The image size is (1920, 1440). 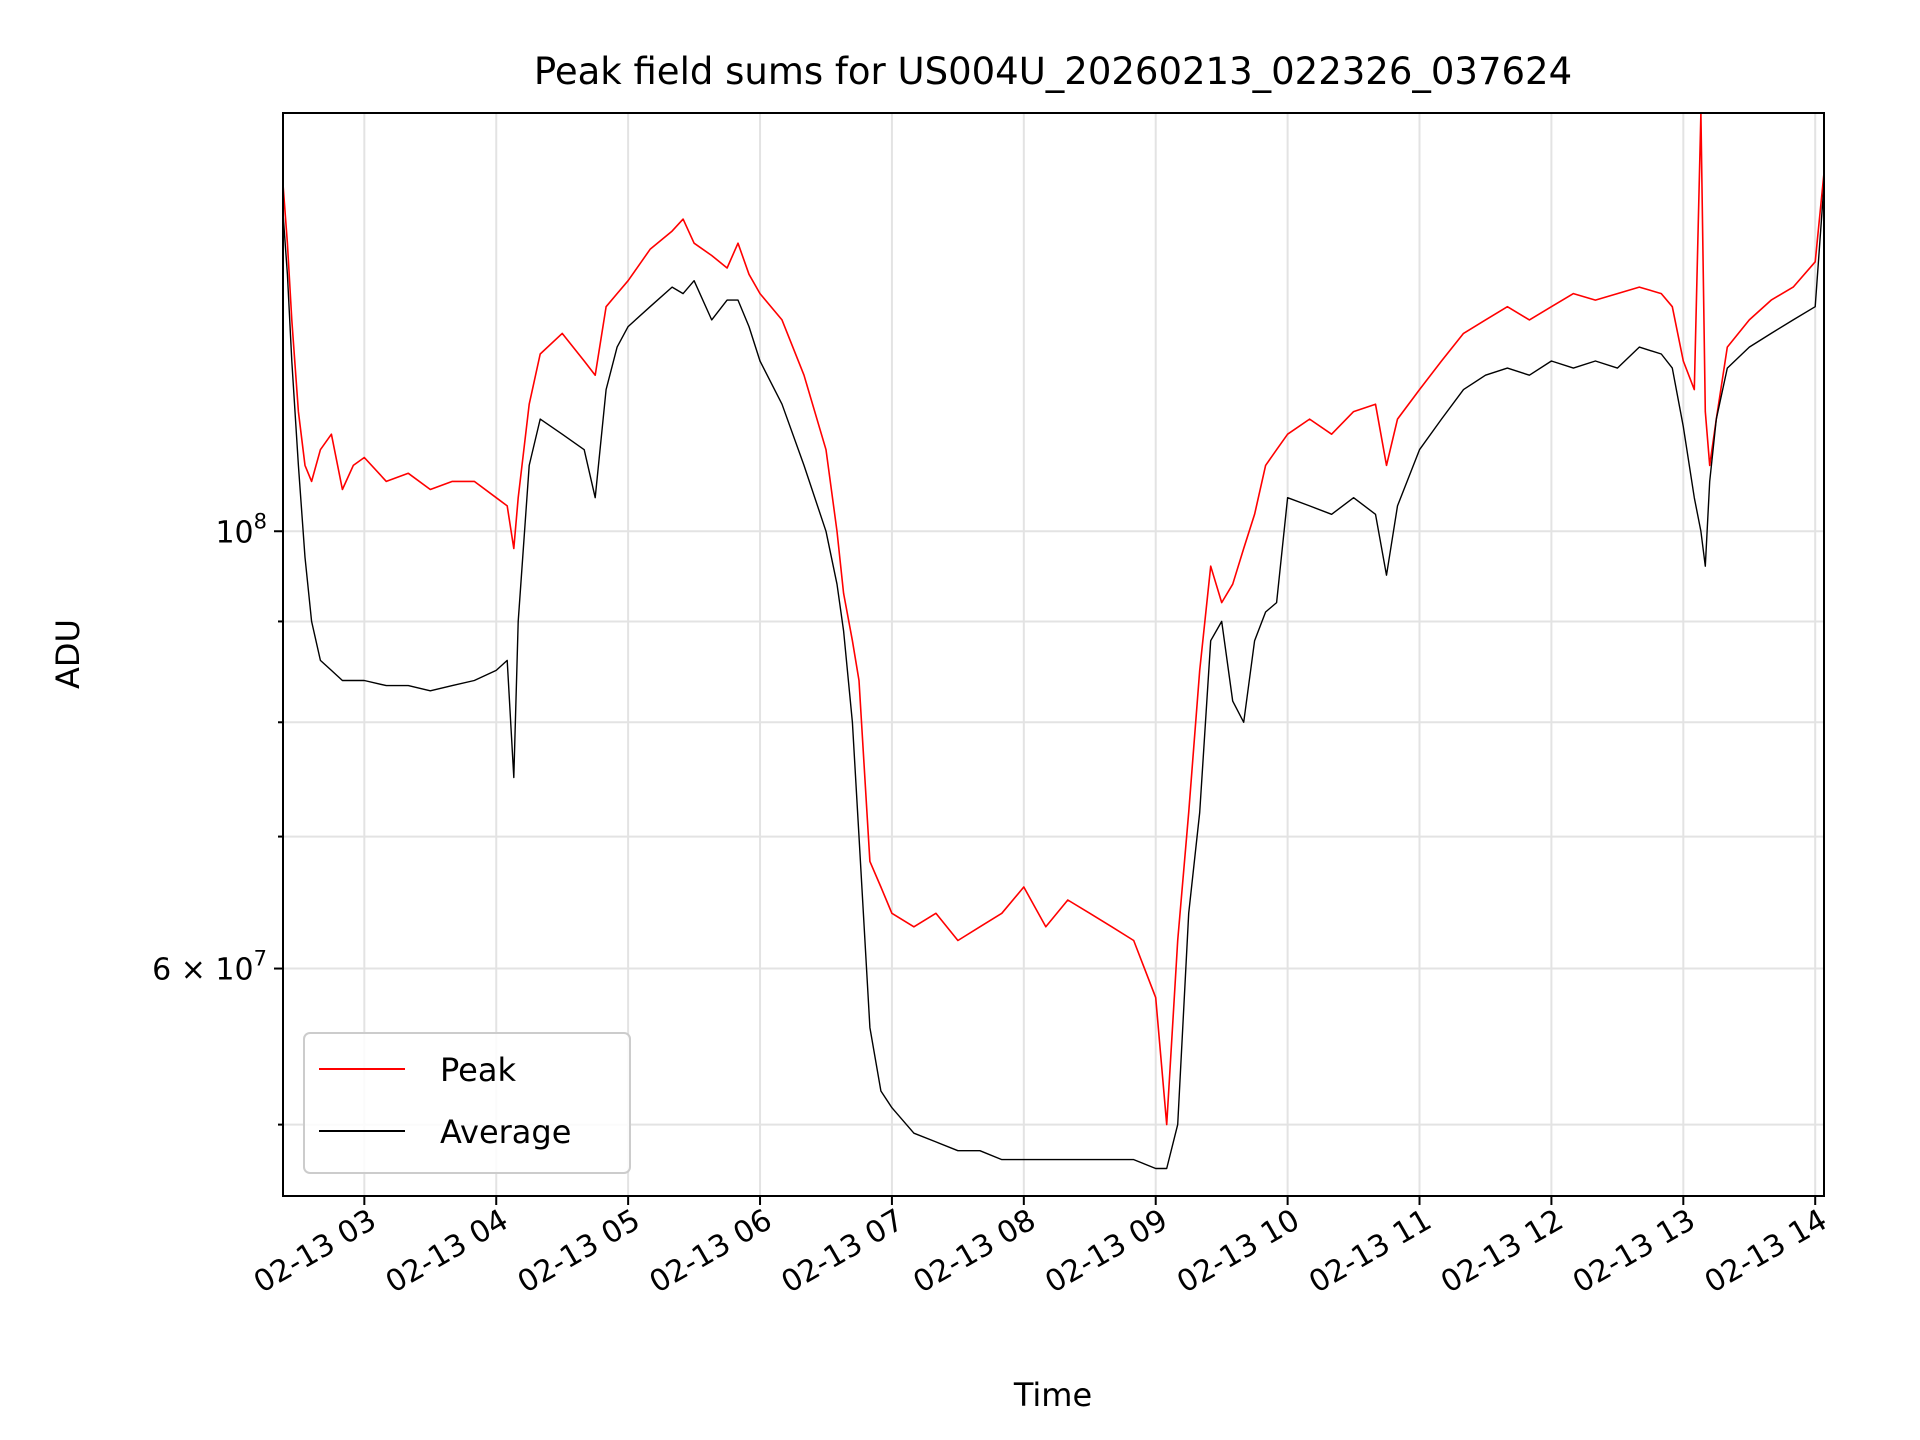 I want to click on x-axis-label: Time, so click(x=1052, y=1395).